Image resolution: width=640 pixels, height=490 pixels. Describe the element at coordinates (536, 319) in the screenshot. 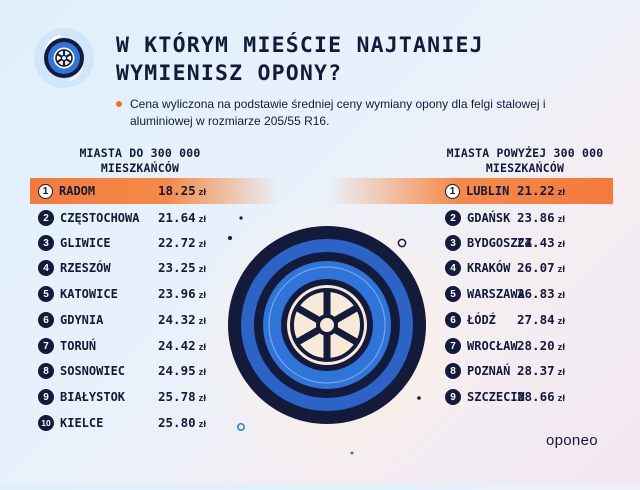

I see `price-amount: 27.84` at that location.